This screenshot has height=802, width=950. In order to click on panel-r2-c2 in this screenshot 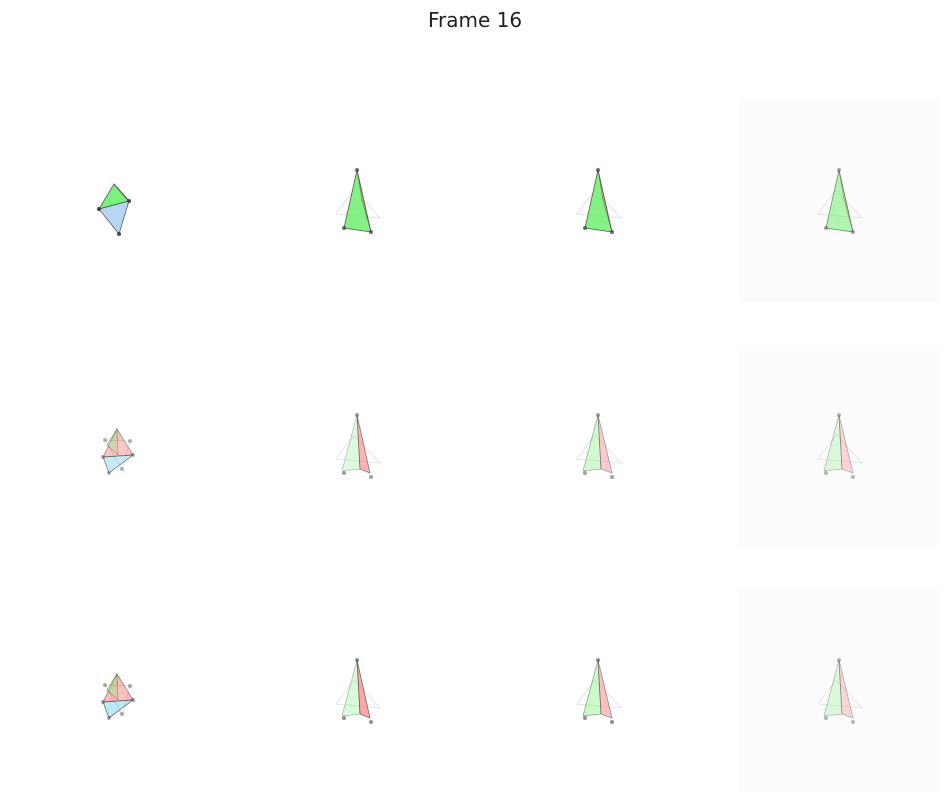, I will do `click(598, 691)`.